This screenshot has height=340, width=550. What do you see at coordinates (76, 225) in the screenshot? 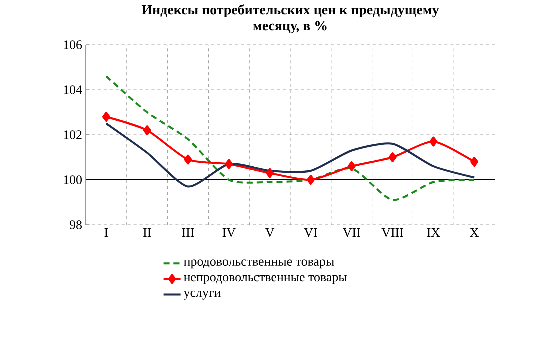
I see `y-tick-label: 98` at bounding box center [76, 225].